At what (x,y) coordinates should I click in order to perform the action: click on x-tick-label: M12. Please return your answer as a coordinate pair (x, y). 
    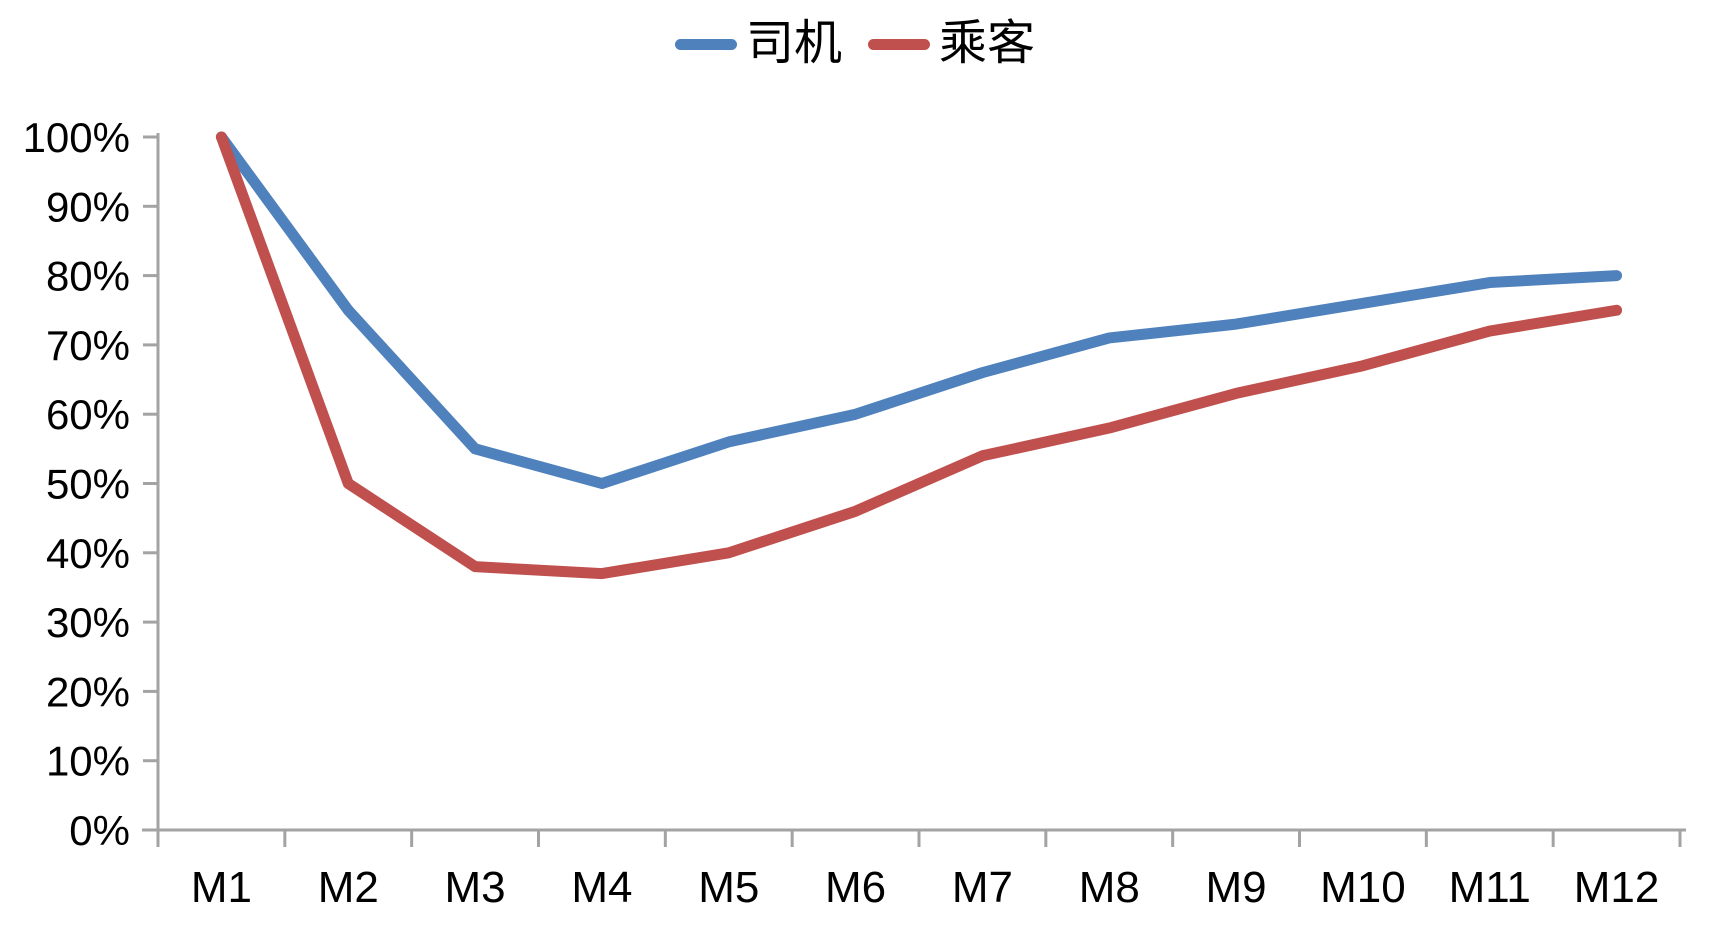
    Looking at the image, I should click on (1617, 887).